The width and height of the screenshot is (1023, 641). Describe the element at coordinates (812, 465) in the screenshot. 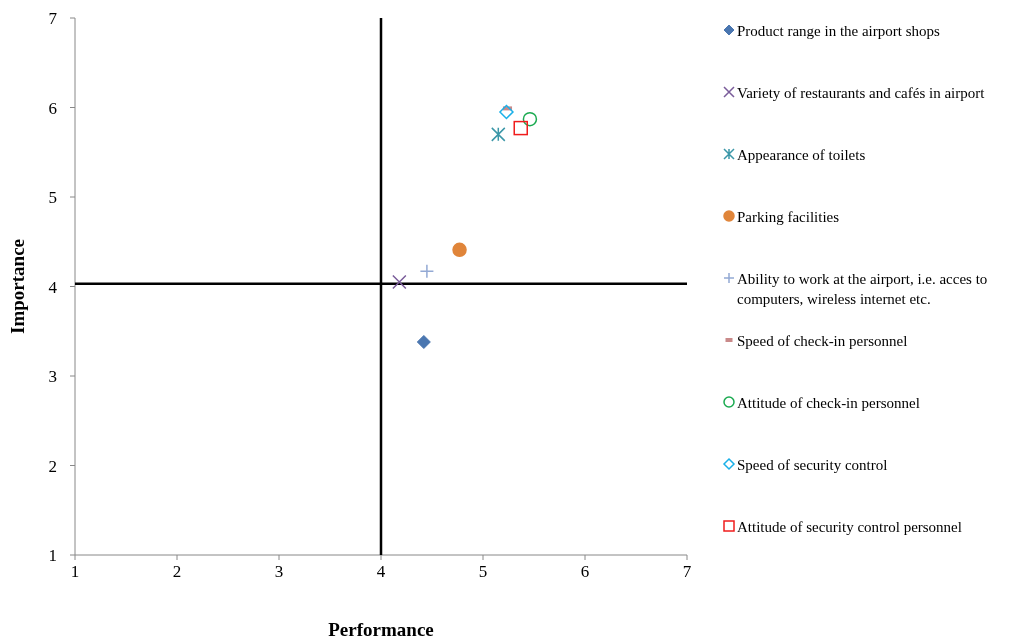

I see `legend-label: Speed of security control` at that location.